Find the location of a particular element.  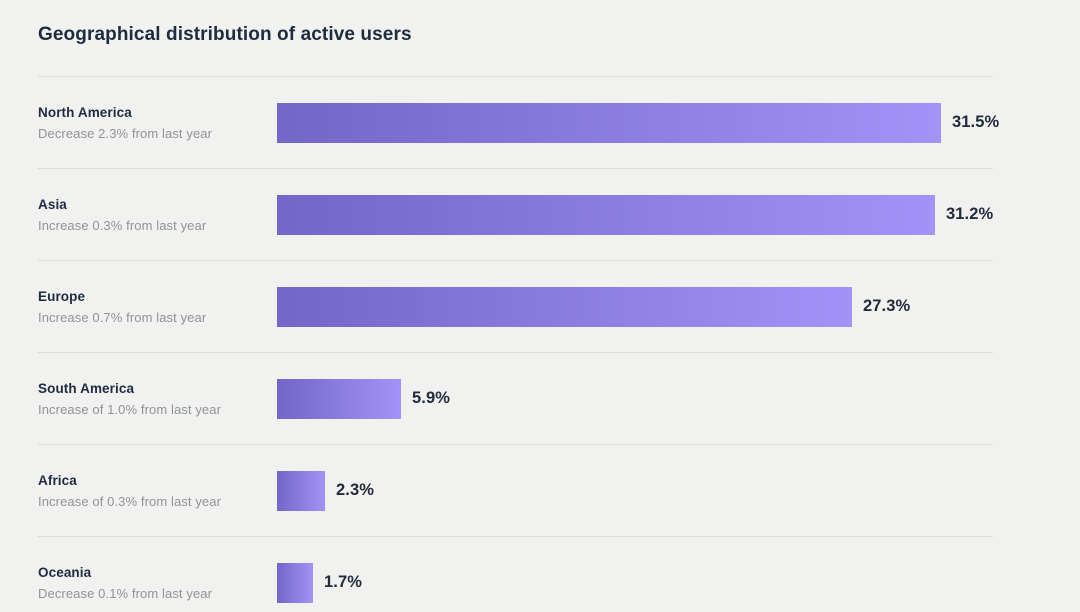

chart-row: Asia Increase 0.3% from last year 31.2% is located at coordinates (515, 214).